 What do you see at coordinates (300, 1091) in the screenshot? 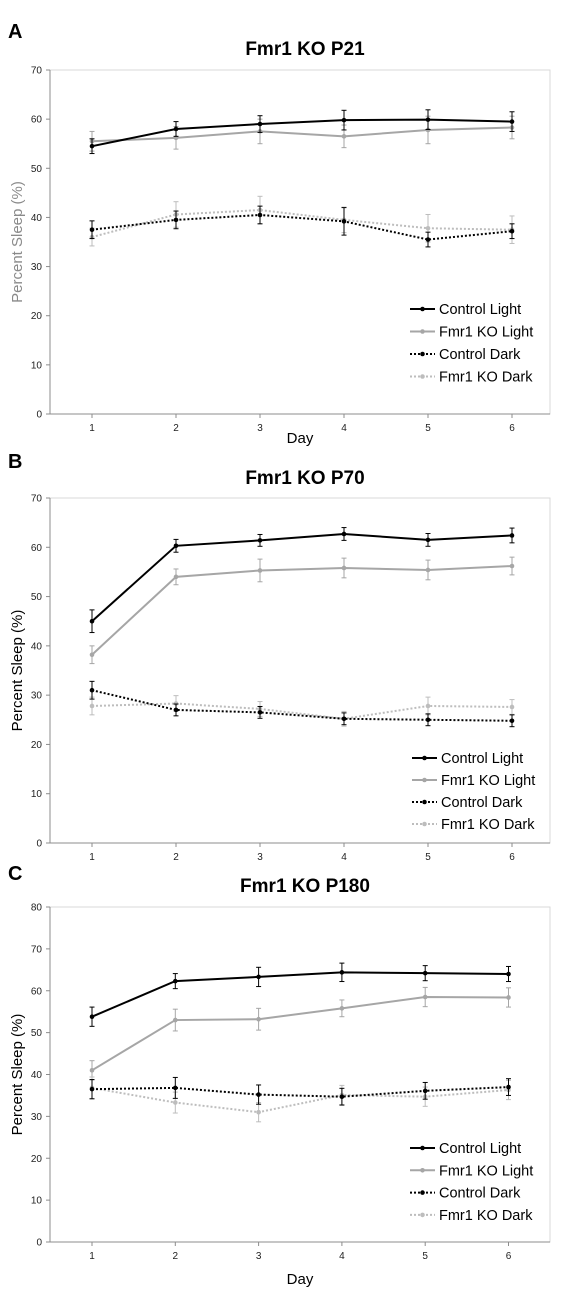
I see `series-control-dark` at bounding box center [300, 1091].